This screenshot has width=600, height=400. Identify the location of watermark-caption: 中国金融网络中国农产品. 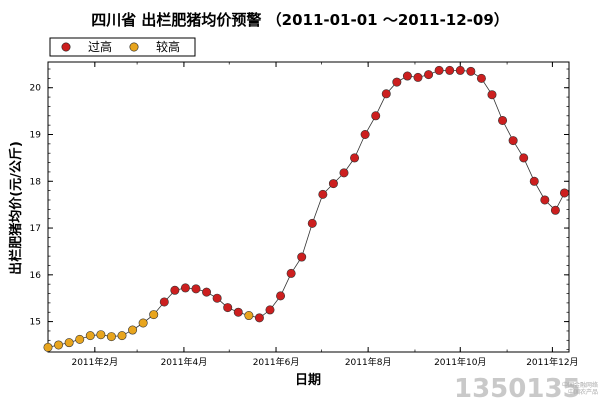
(580, 388).